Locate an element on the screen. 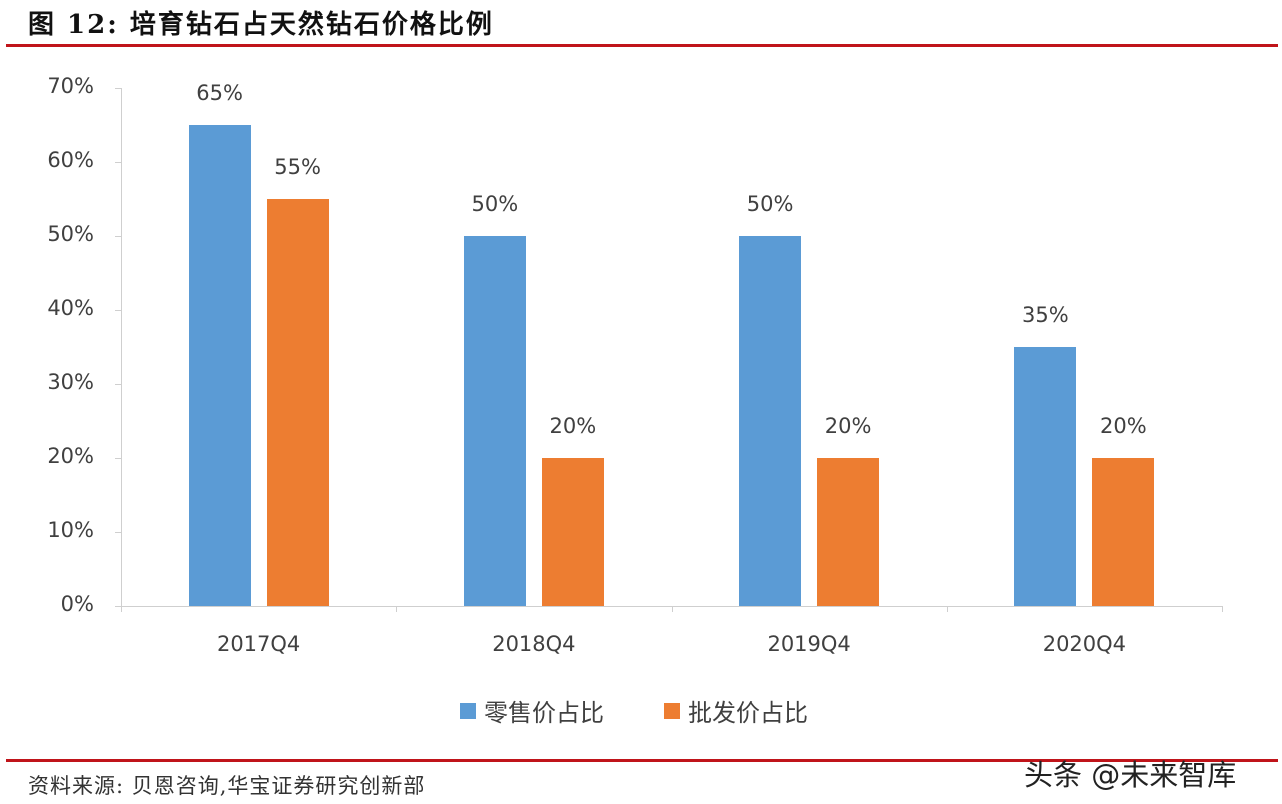 The height and width of the screenshot is (804, 1282). legend-swatch-orange is located at coordinates (672, 710).